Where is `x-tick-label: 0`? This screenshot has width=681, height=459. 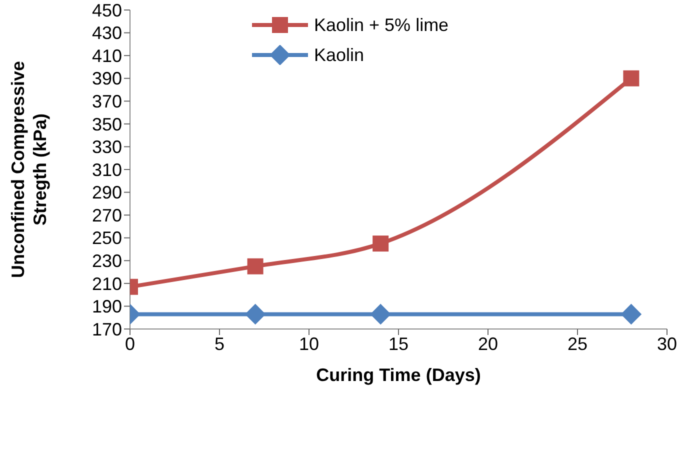
x-tick-label: 0 is located at coordinates (130, 344).